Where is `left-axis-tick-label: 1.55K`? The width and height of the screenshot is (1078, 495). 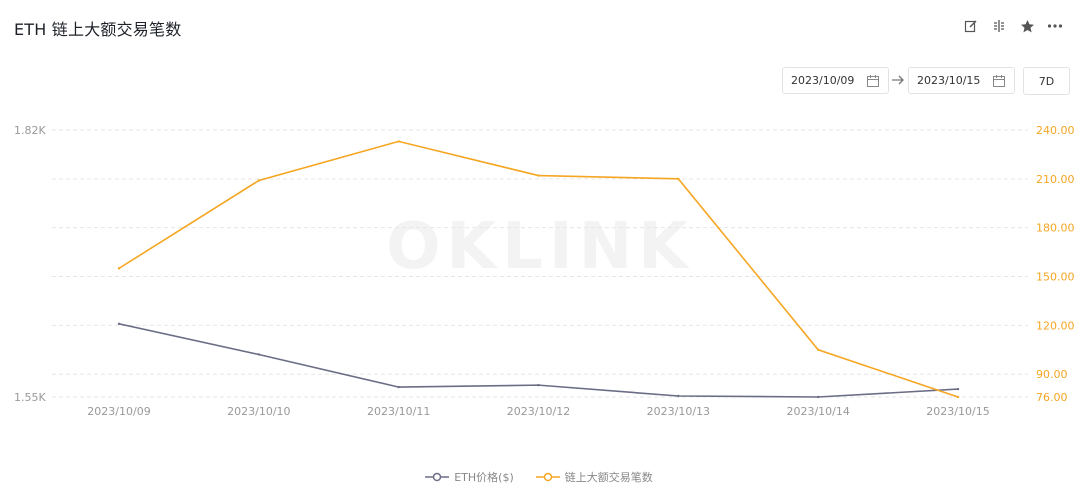 left-axis-tick-label: 1.55K is located at coordinates (30, 397).